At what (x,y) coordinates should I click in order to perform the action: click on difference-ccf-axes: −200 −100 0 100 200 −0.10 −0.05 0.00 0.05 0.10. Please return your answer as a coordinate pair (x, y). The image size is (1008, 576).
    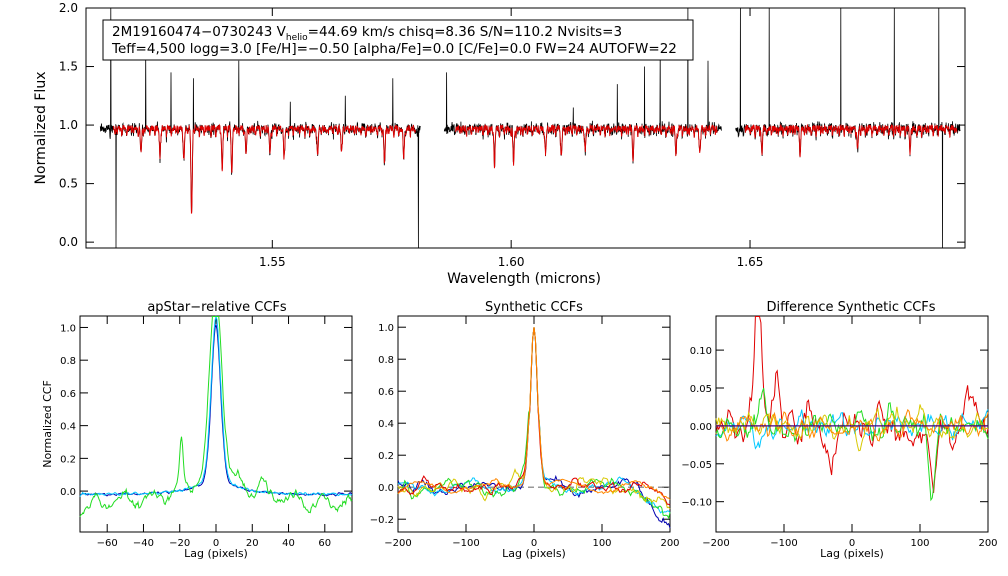
    Looking at the image, I should click on (839, 432).